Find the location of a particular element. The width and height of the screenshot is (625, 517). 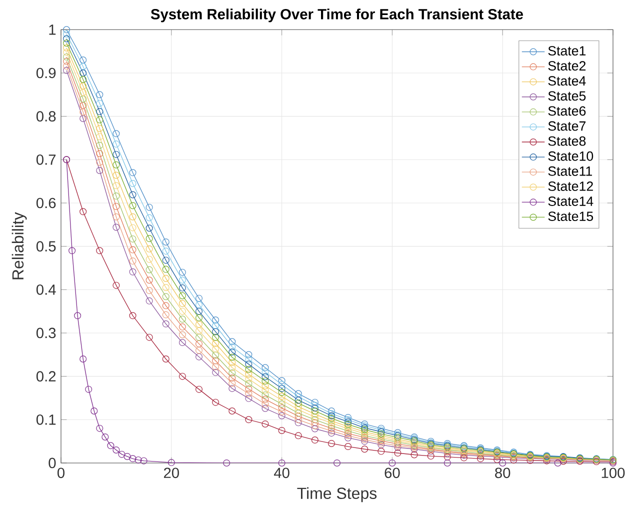

x-tick-label: 60 is located at coordinates (392, 473).